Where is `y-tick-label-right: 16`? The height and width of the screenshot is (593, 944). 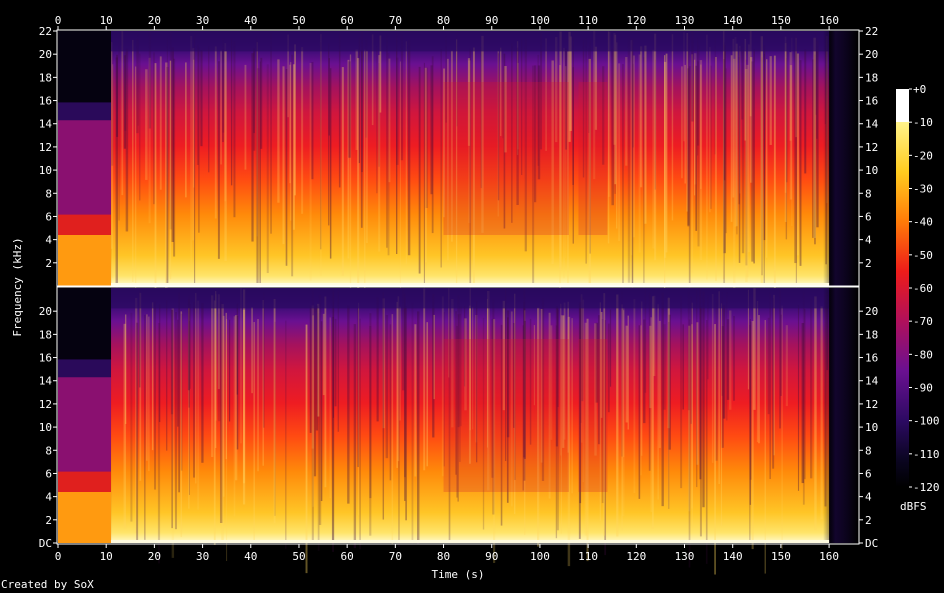 y-tick-label-right: 16 is located at coordinates (871, 358).